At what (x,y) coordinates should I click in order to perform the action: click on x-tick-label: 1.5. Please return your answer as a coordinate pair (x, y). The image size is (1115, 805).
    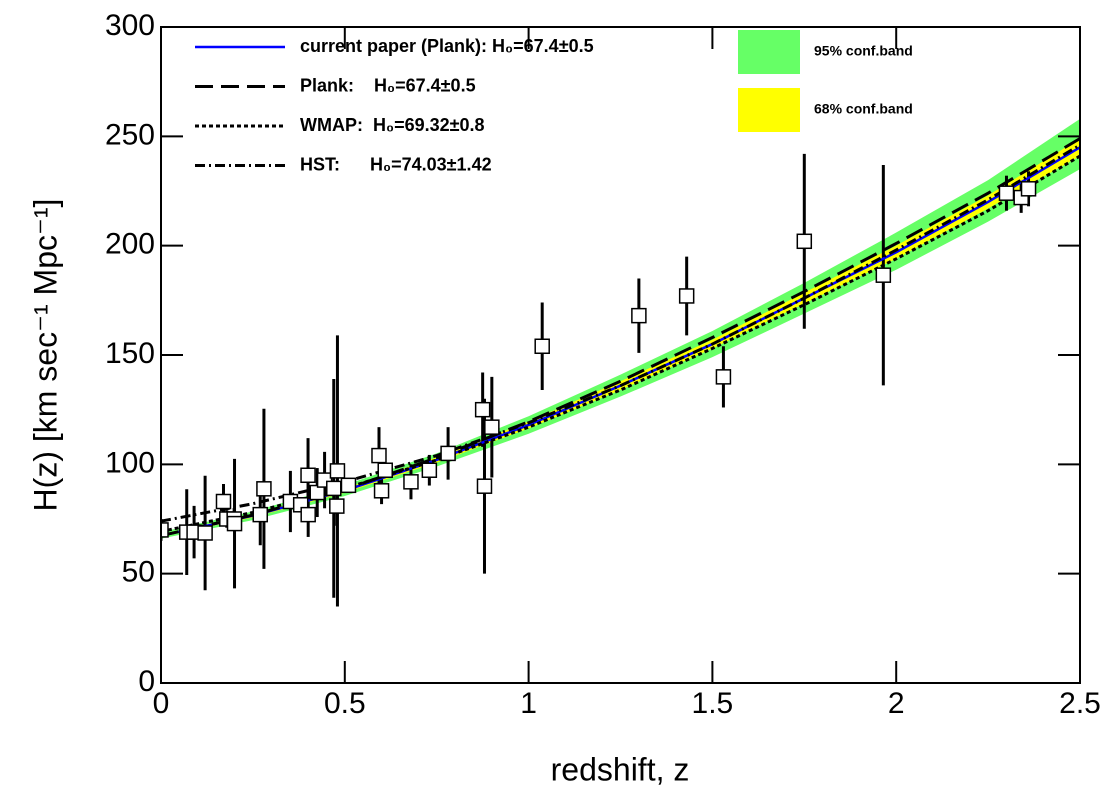
    Looking at the image, I should click on (713, 703).